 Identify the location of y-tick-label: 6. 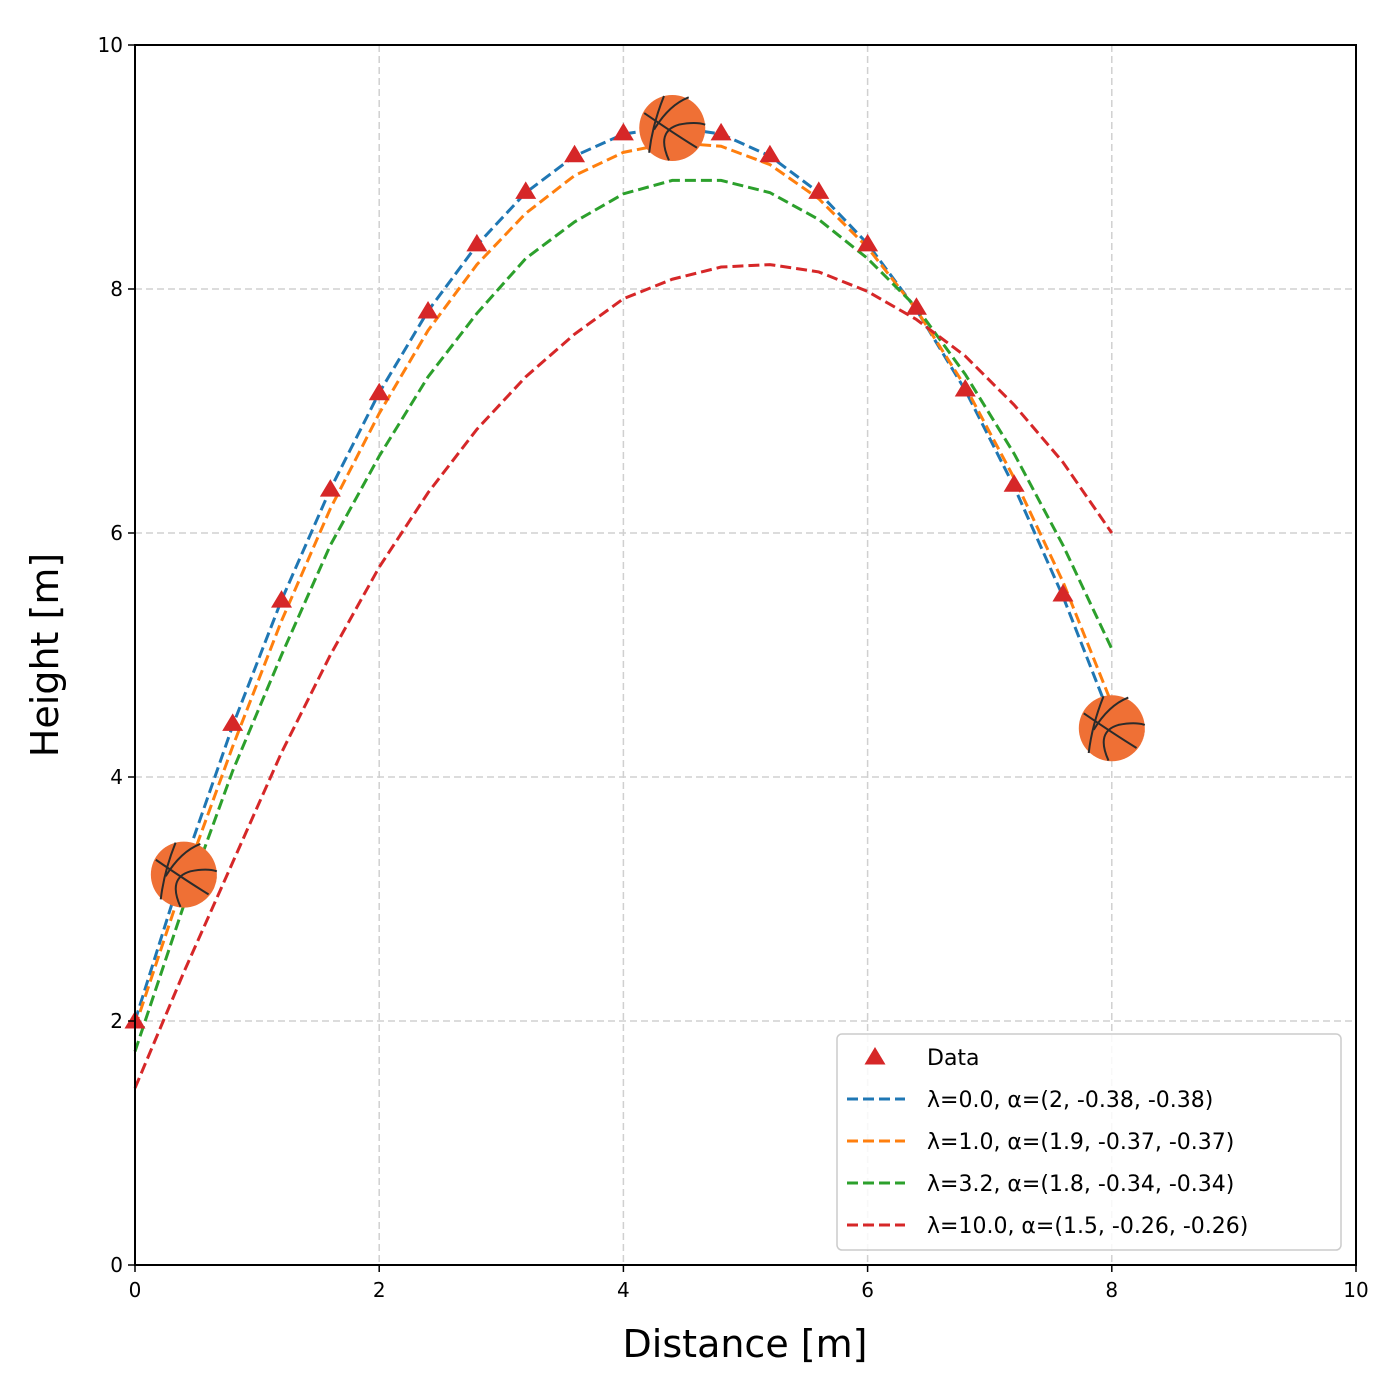
(116, 533).